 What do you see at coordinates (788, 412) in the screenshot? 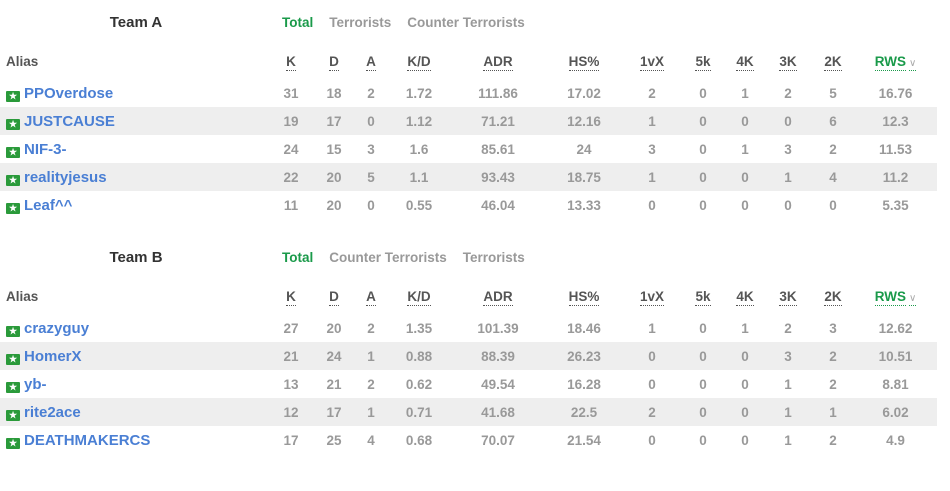
I see `stat-3k: 1` at bounding box center [788, 412].